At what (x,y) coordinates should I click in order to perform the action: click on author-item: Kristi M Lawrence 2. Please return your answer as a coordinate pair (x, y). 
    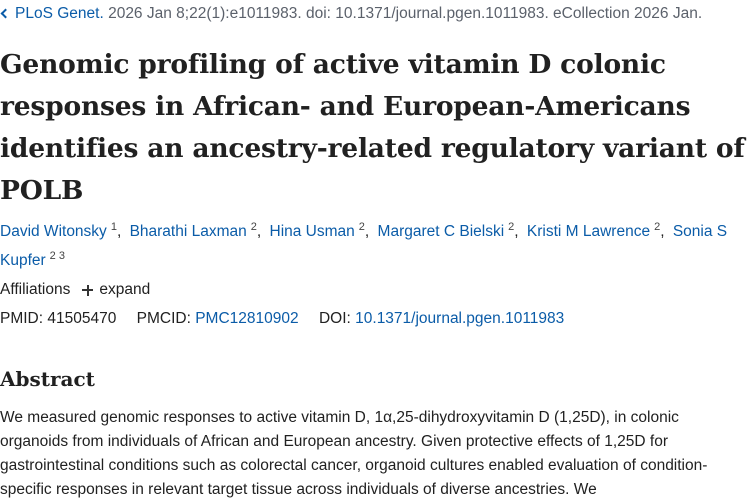
    Looking at the image, I should click on (593, 230).